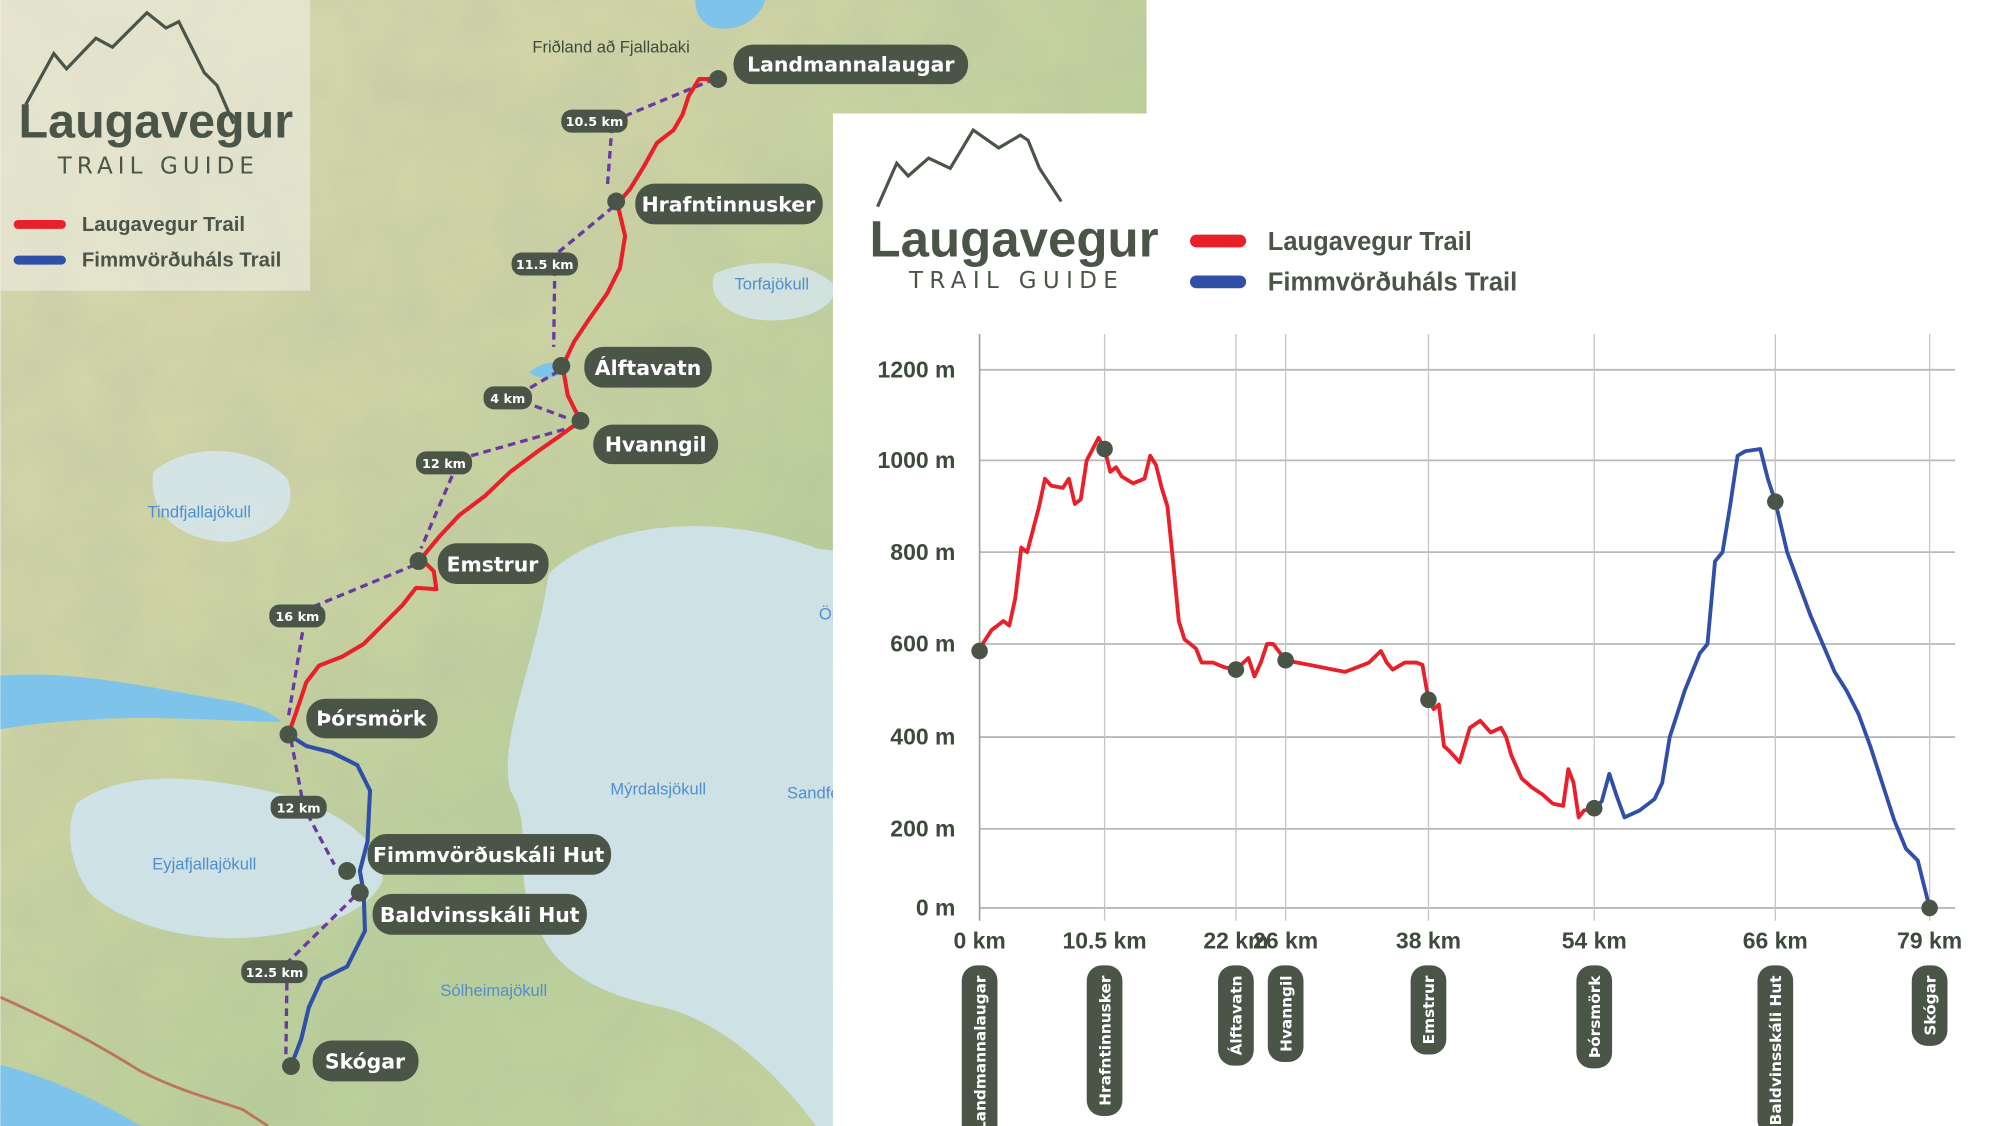 This screenshot has height=1126, width=2000. What do you see at coordinates (1594, 941) in the screenshot?
I see `x-tick-label: 54 km` at bounding box center [1594, 941].